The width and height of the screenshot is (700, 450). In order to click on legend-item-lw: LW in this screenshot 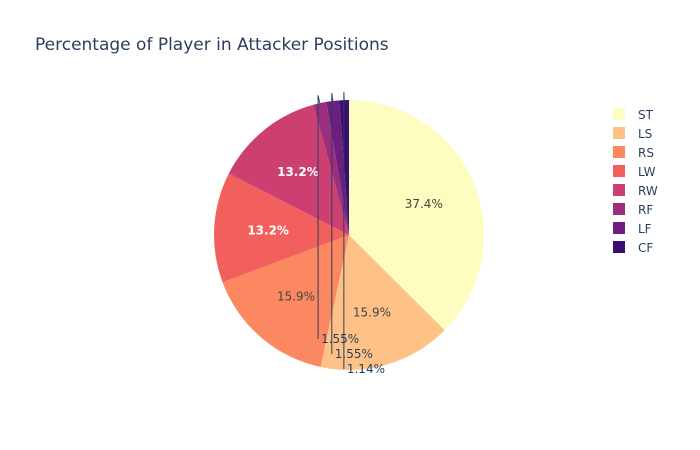, I will do `click(634, 172)`.